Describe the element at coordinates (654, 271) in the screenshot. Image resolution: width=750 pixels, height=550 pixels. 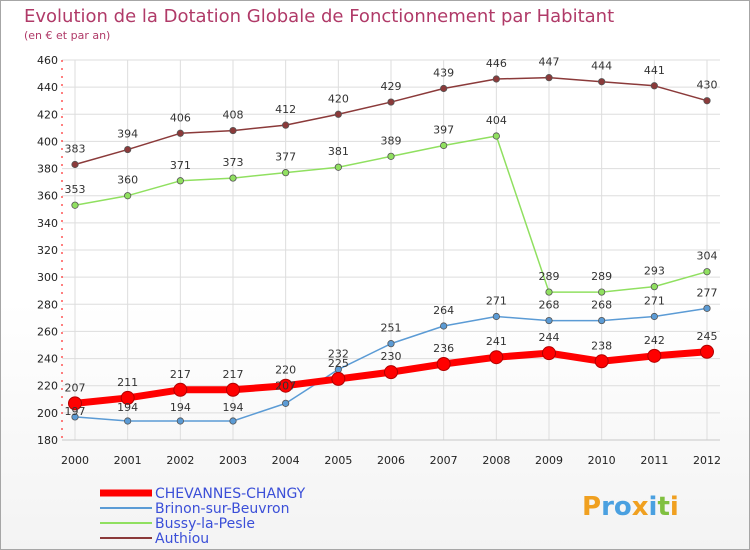
I see `data-label-bussy-la-pesle-2011: 293` at that location.